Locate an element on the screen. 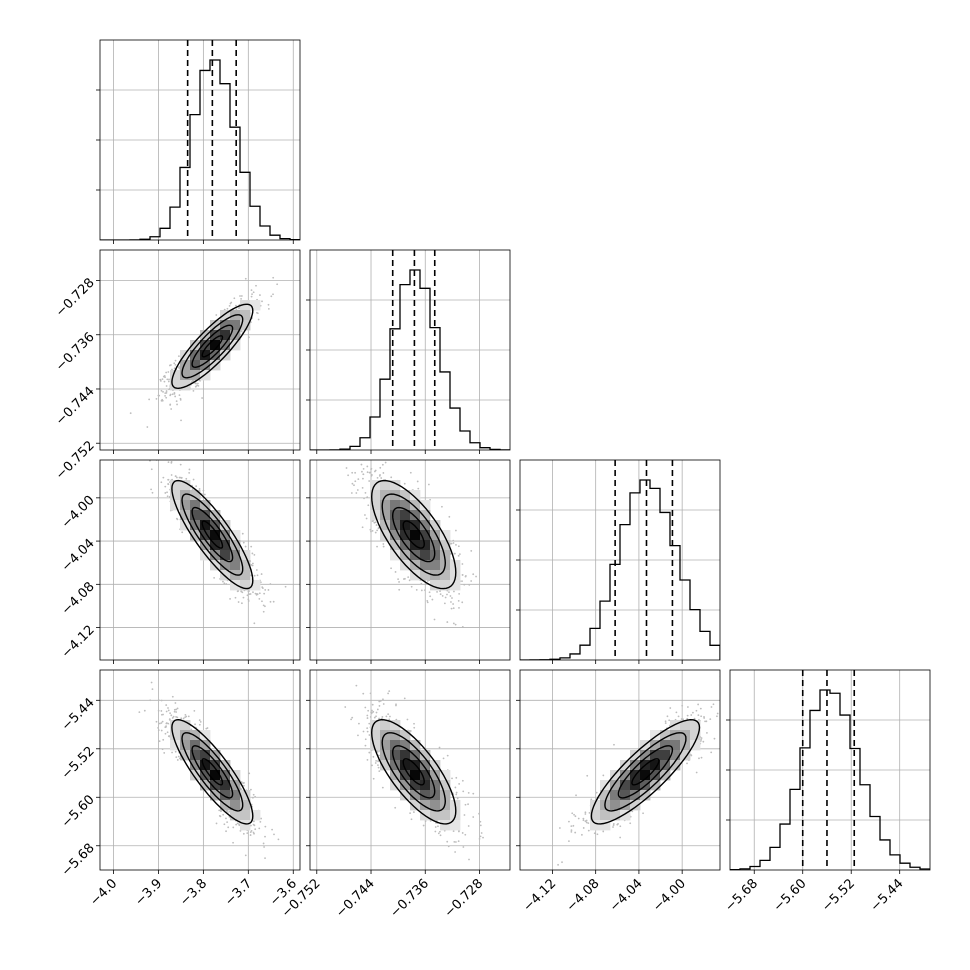 The image size is (970, 970). x-tick-label-0-1: −3.9 is located at coordinates (148, 892).